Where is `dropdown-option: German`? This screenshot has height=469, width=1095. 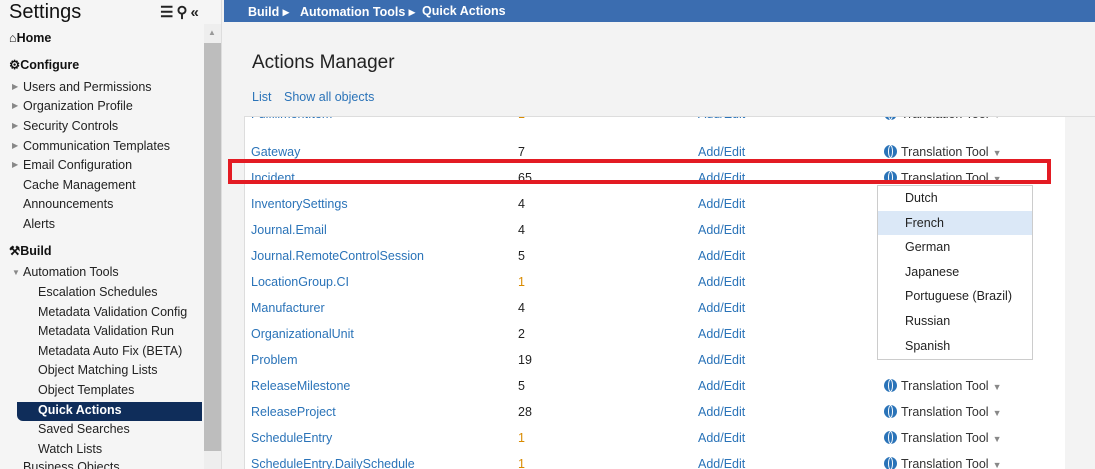 dropdown-option: German is located at coordinates (928, 247).